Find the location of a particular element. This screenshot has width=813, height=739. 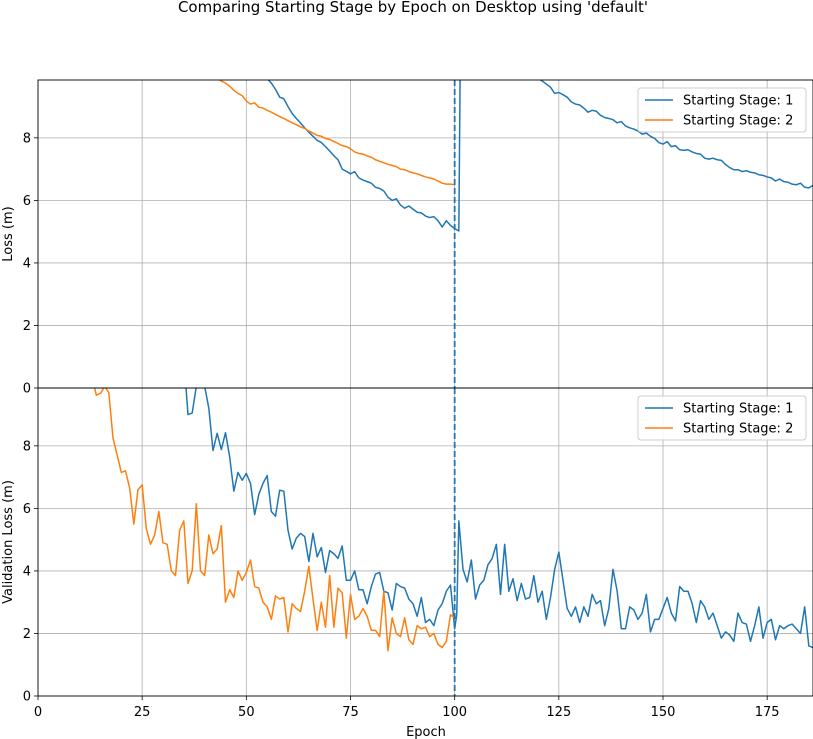

x-tick-label: 175 is located at coordinates (767, 712).